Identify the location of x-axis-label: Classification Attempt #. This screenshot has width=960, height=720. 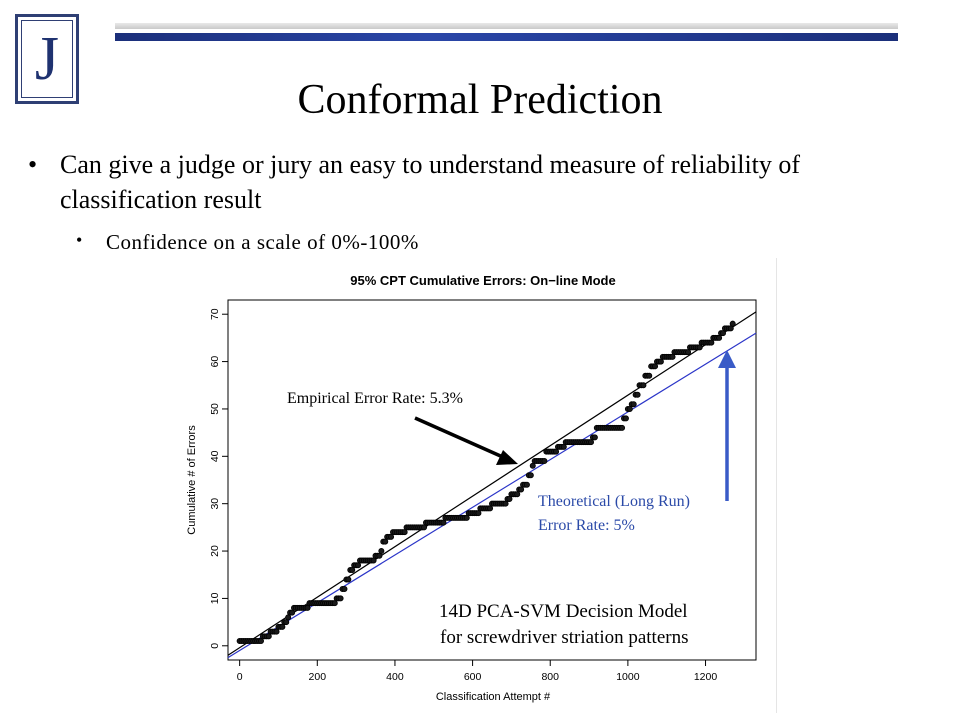
(493, 697).